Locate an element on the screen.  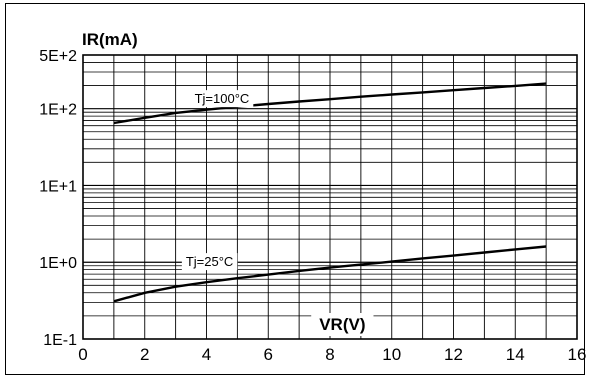
series-label-tj-25c: Tj=25°C is located at coordinates (209, 261).